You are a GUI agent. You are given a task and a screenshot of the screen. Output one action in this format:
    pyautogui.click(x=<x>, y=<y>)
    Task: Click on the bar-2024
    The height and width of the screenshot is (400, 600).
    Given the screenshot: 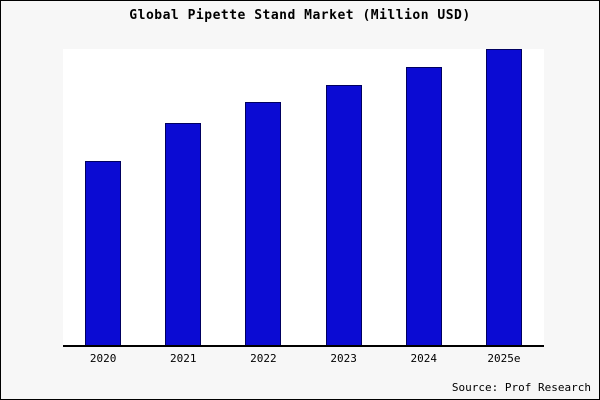 What is the action you would take?
    pyautogui.click(x=423, y=205)
    